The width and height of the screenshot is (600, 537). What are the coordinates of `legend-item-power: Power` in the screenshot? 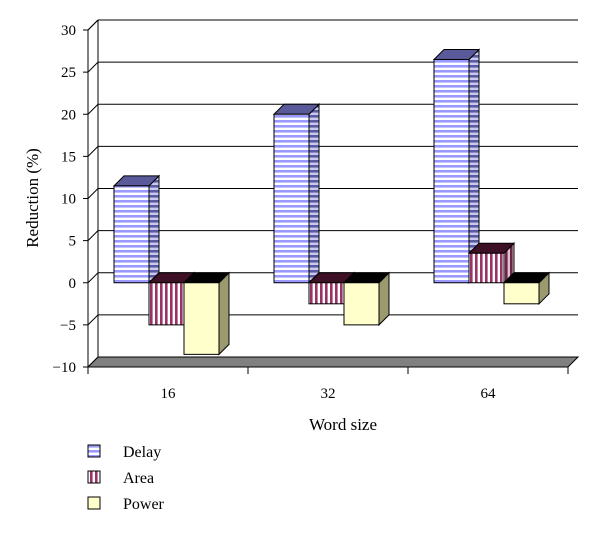 It's located at (126, 504).